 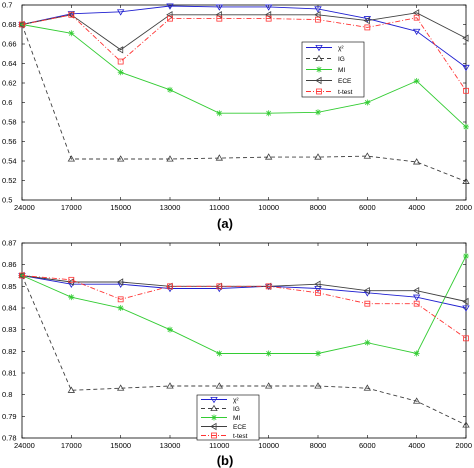 I want to click on x-tick-label-b: 4000, so click(x=416, y=445).